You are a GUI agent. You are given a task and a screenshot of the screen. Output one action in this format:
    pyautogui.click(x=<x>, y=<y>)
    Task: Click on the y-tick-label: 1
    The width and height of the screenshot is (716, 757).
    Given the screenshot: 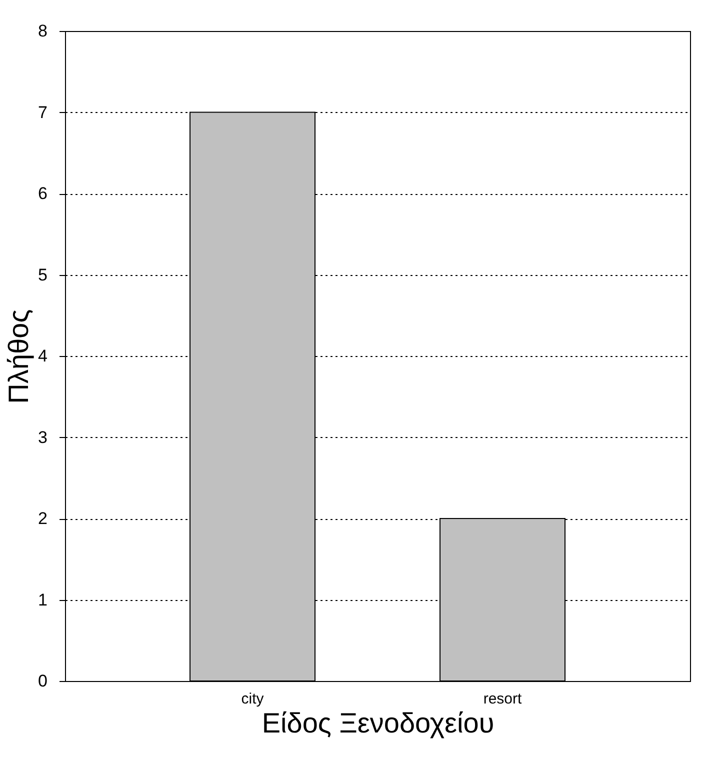 What is the action you would take?
    pyautogui.click(x=43, y=600)
    